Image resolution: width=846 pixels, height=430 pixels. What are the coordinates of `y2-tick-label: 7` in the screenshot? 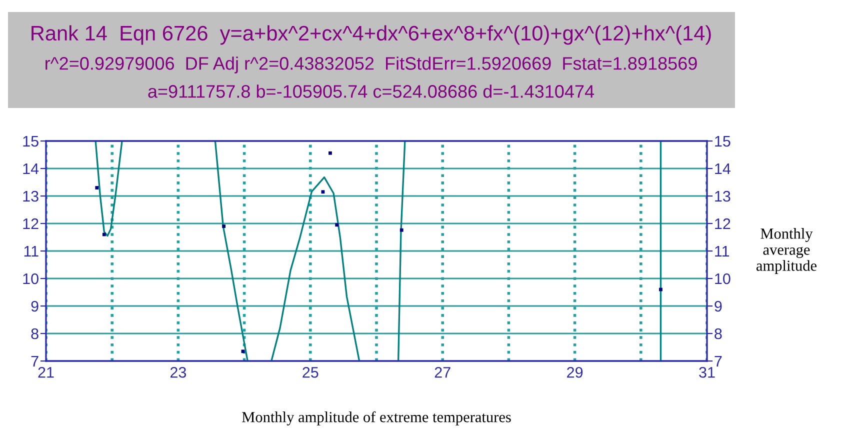 It's located at (718, 361).